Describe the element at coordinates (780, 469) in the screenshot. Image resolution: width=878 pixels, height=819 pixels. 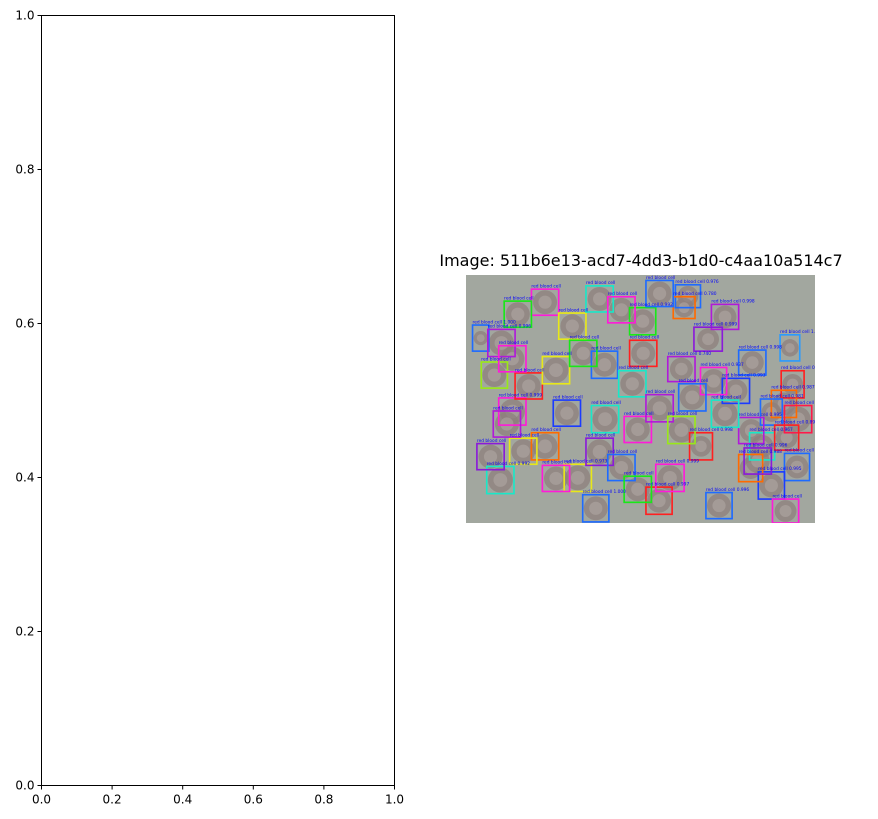
I see `detection-label: red blood cell 0.995` at that location.